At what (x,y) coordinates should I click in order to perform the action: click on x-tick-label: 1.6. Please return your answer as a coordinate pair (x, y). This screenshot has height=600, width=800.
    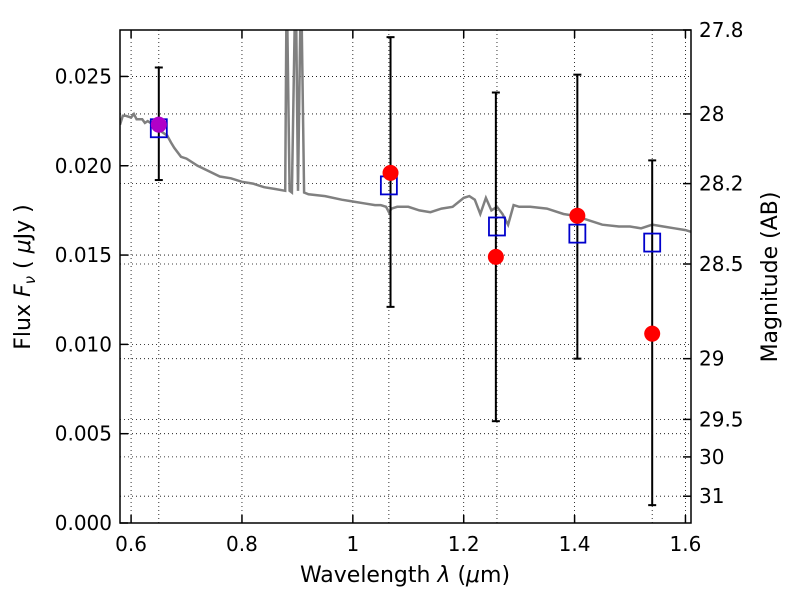
    Looking at the image, I should click on (686, 544).